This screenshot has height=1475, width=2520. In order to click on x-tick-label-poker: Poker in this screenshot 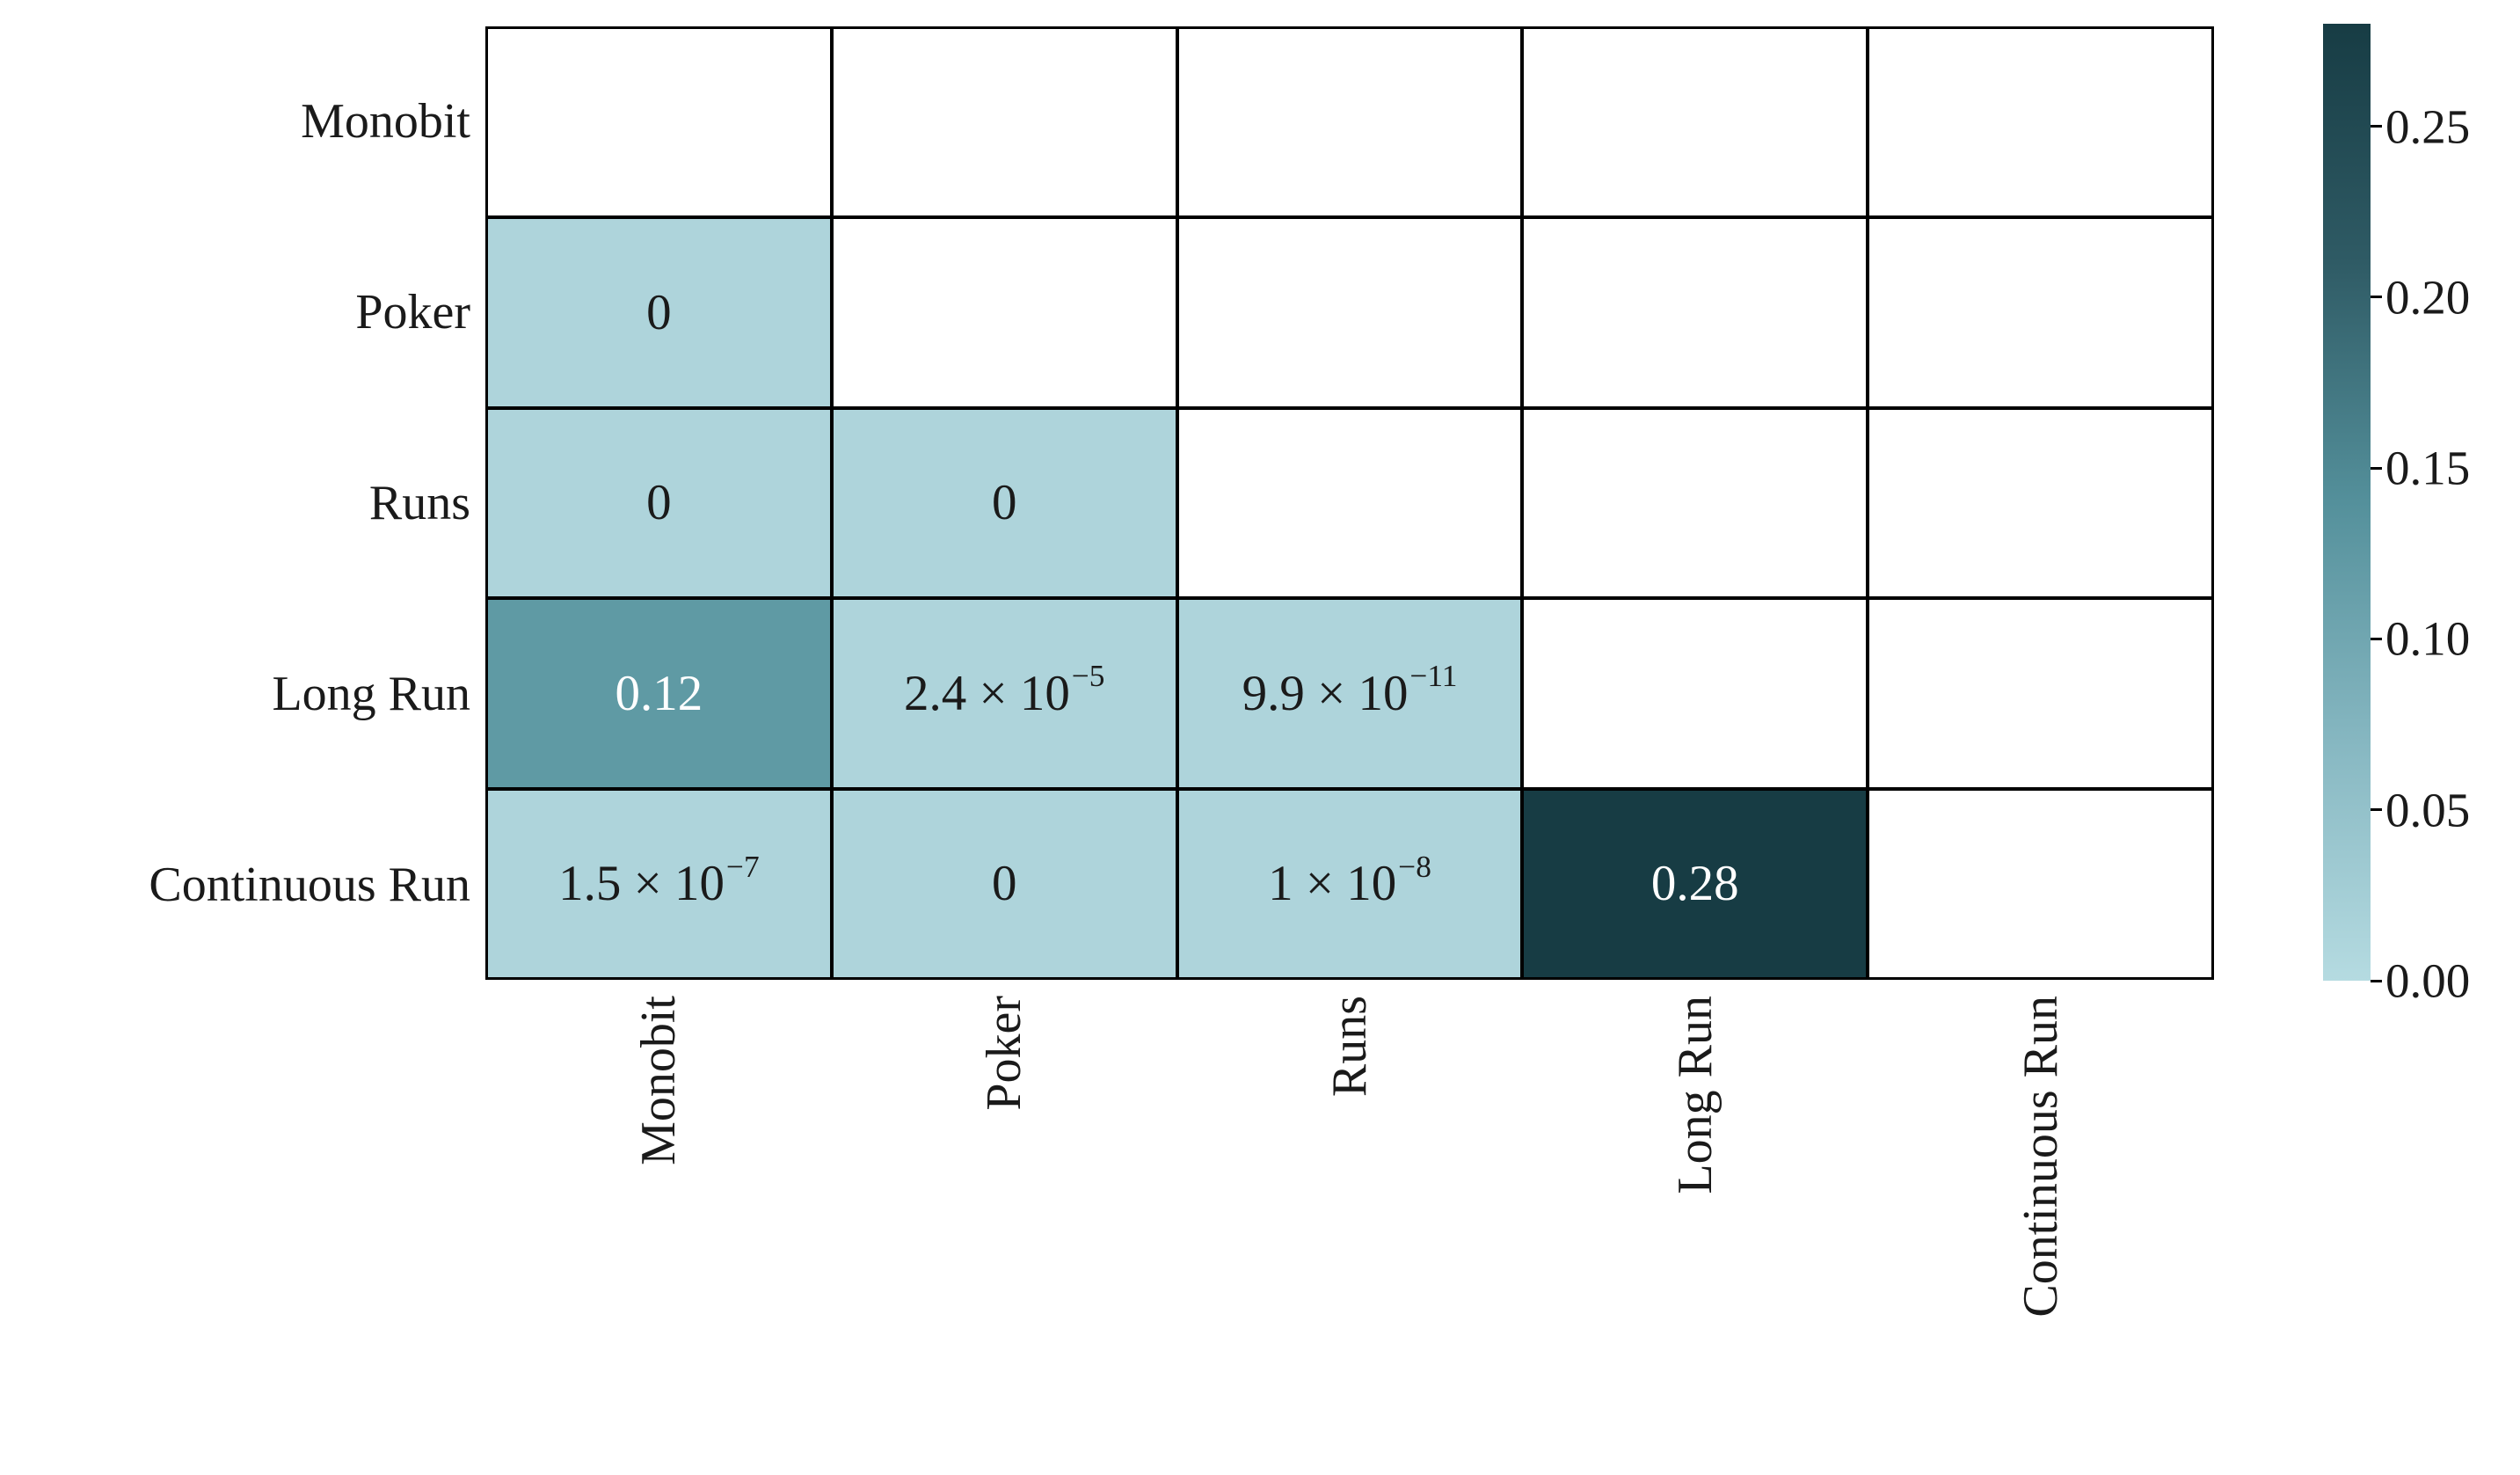, I will do `click(1003, 1053)`.